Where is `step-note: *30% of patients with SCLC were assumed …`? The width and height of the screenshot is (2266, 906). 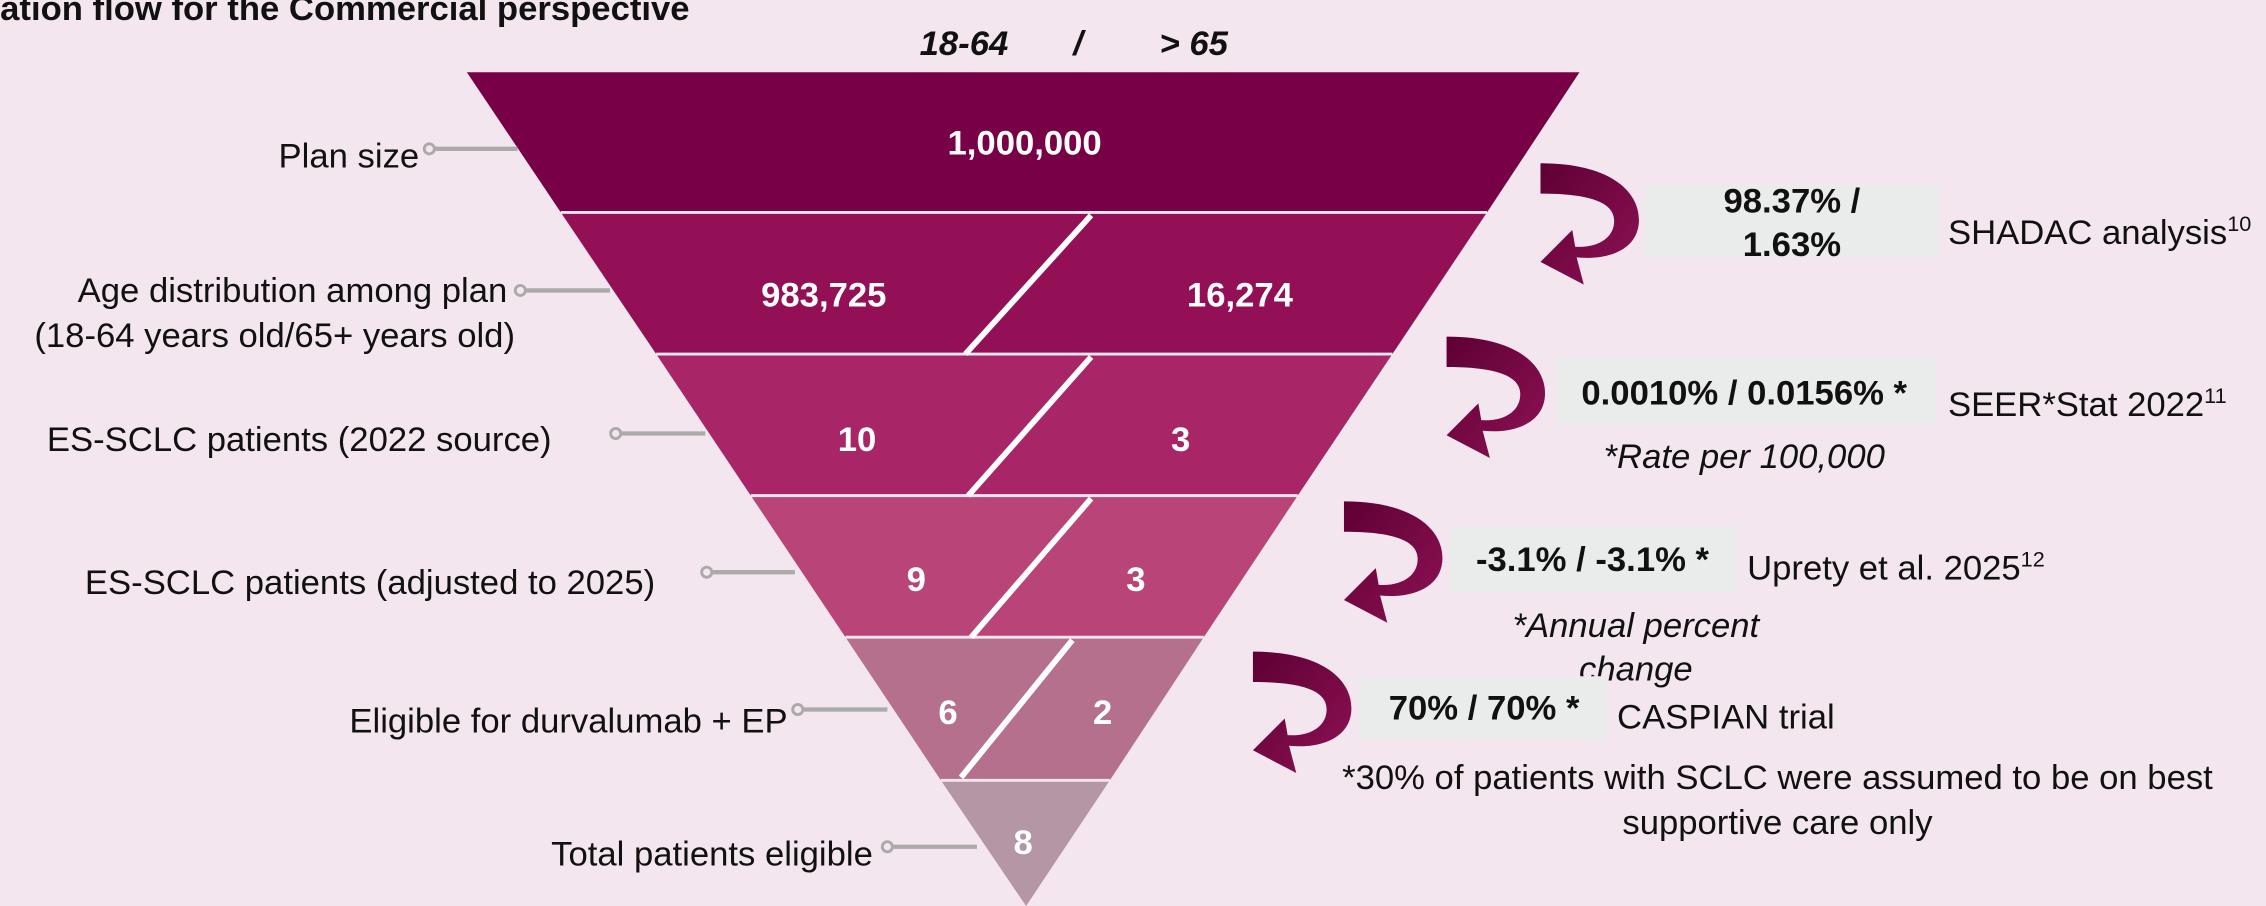
step-note: *30% of patients with SCLC were assumed … is located at coordinates (1777, 778).